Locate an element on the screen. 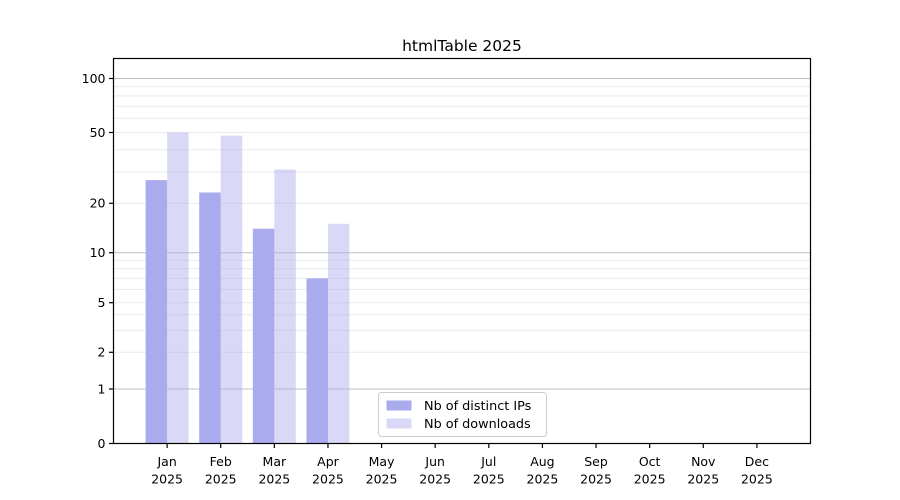 Image resolution: width=900 pixels, height=500 pixels. chart-title: htmlTable 2025 is located at coordinates (462, 46).